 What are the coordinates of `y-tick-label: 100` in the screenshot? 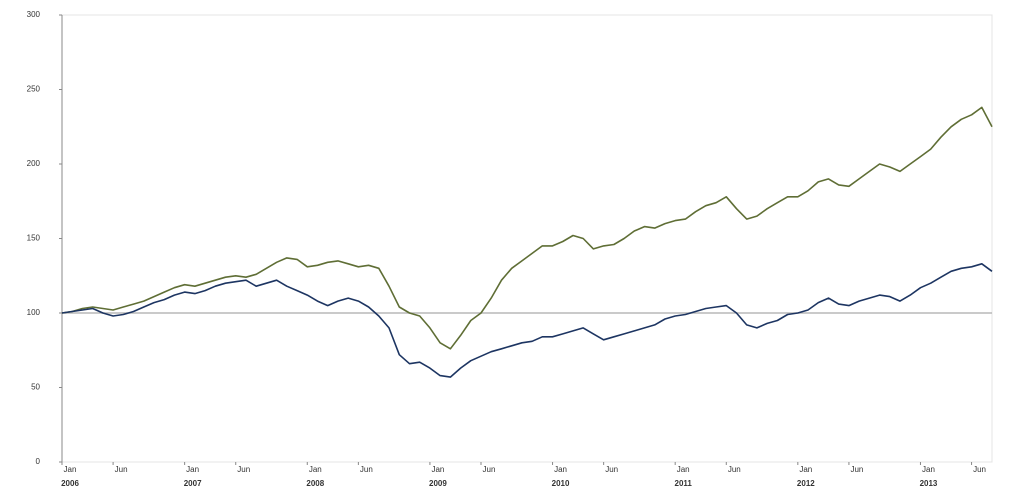 It's located at (34, 312).